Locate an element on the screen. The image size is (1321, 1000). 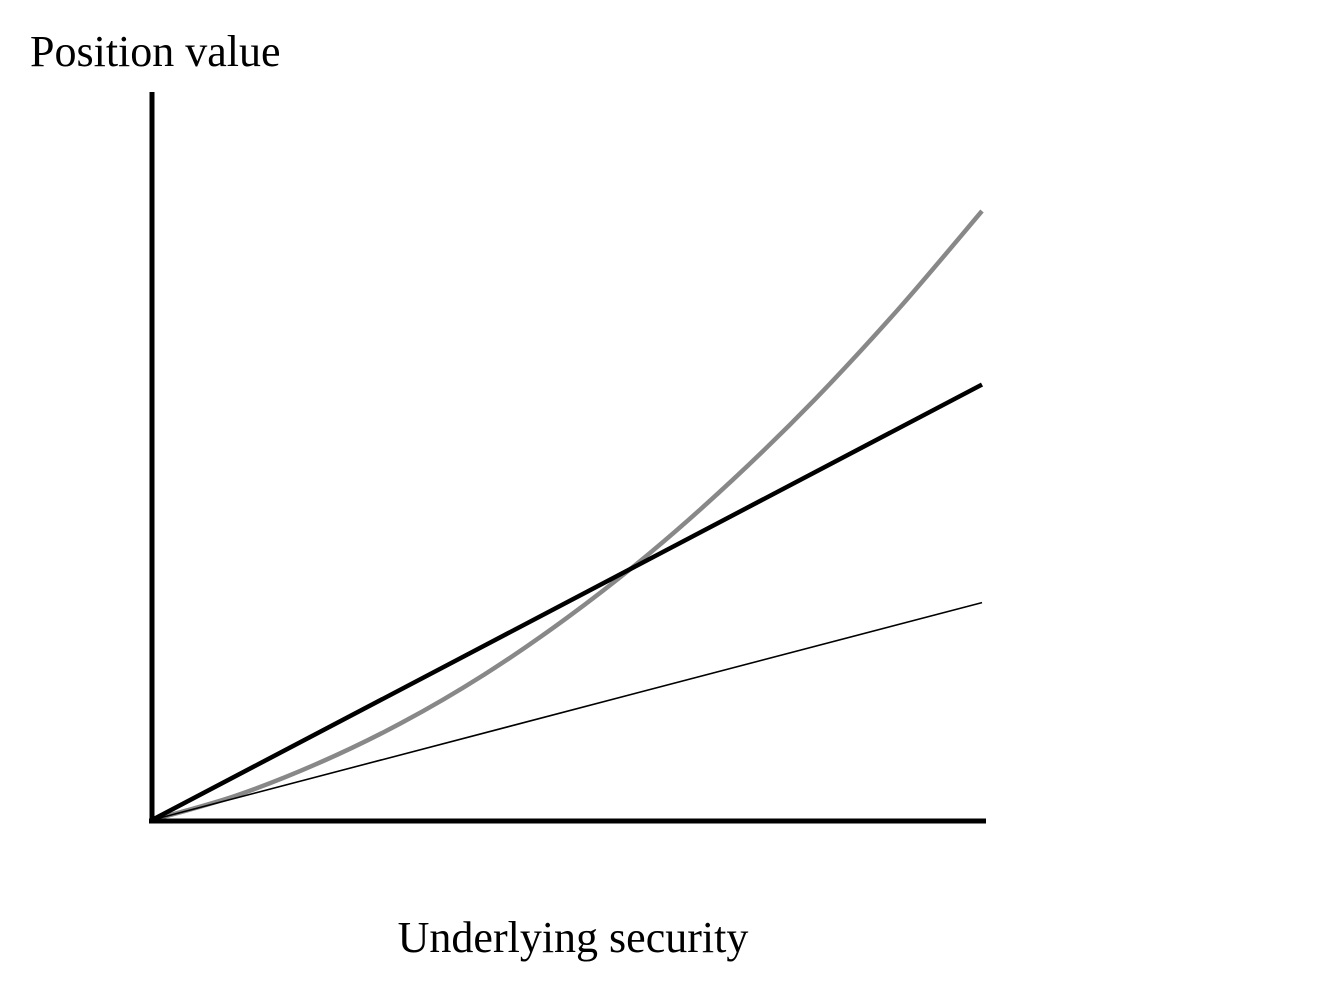
y-axis-label: Position value is located at coordinates (155, 51).